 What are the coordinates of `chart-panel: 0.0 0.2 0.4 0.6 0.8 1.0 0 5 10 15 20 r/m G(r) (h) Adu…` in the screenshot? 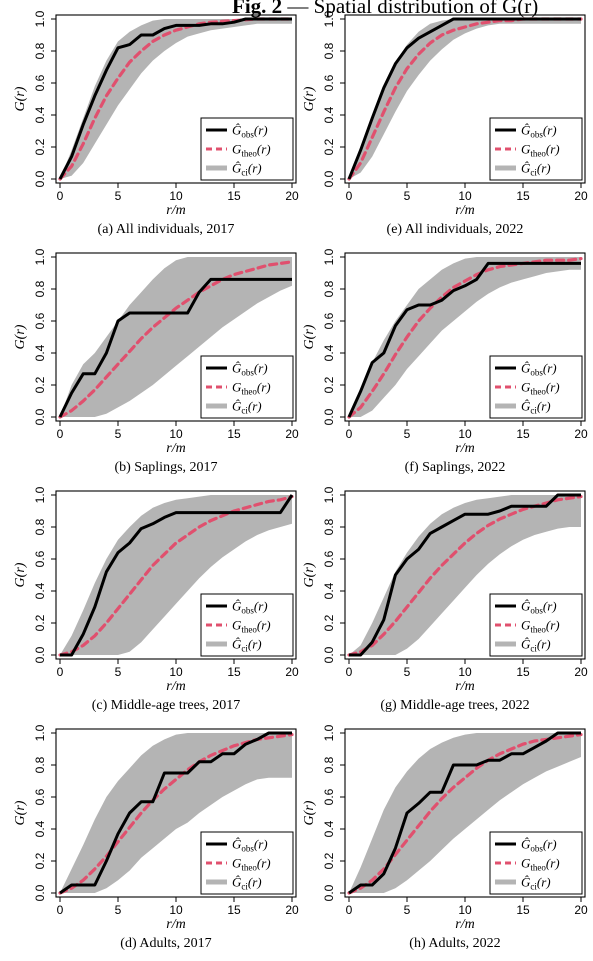 It's located at (445, 837).